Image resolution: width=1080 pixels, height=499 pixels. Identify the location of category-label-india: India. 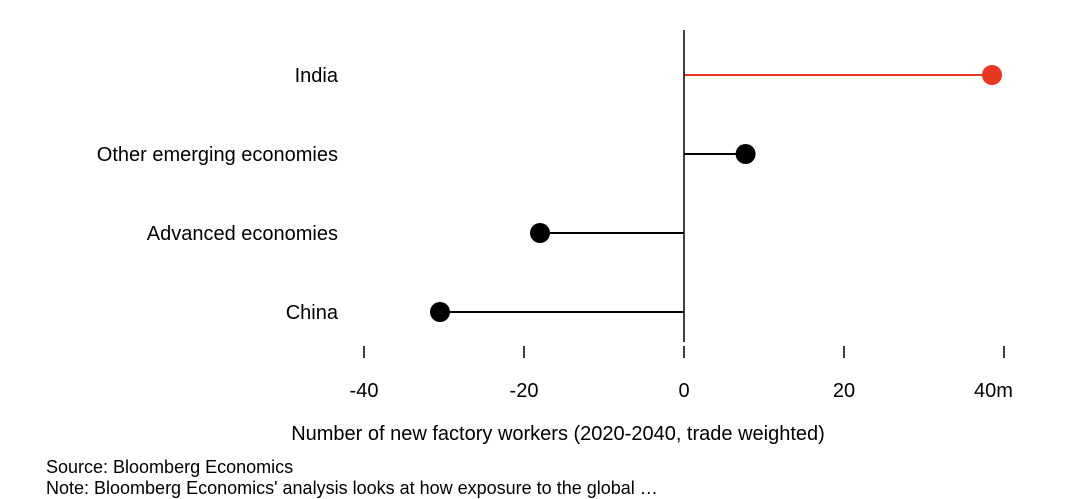
(317, 76).